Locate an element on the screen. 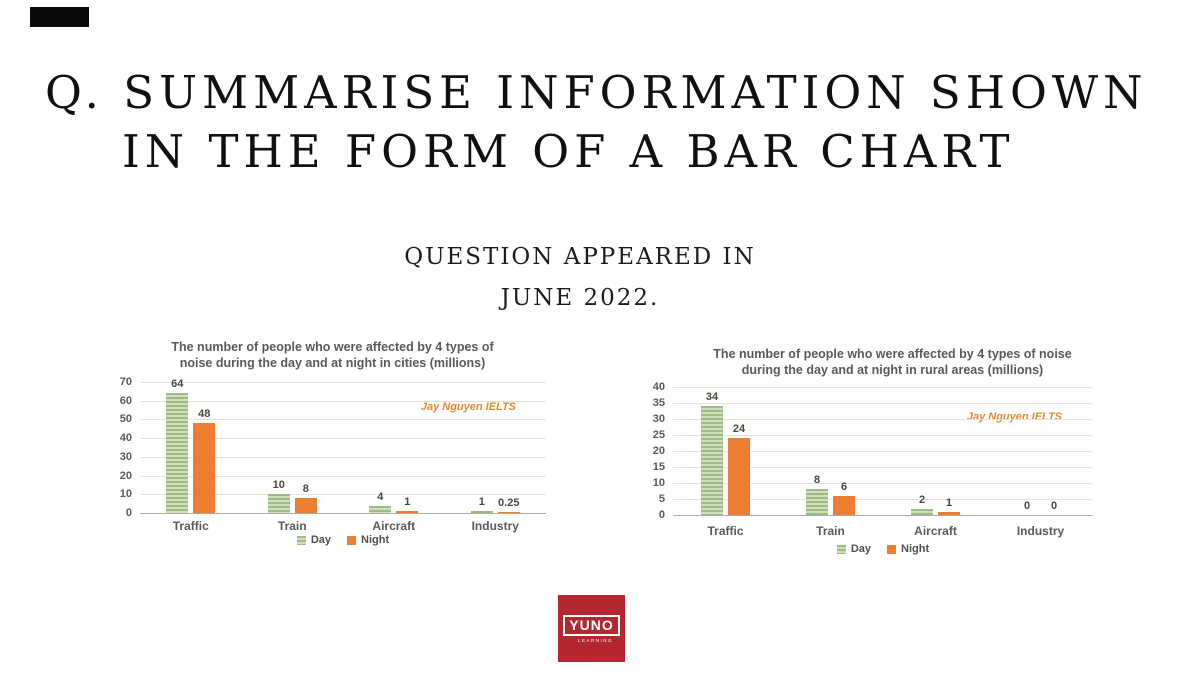 The width and height of the screenshot is (1200, 675). subtitle: QUESTION APPEARED IN JUNE 2022. is located at coordinates (580, 278).